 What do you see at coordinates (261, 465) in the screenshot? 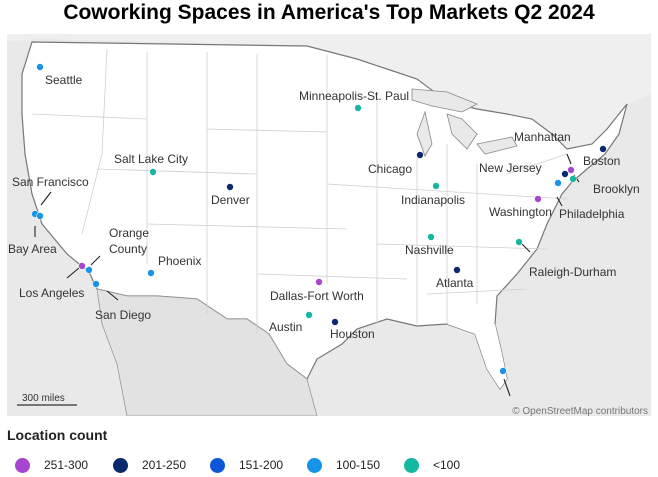
I see `legend-label: 151-200` at bounding box center [261, 465].